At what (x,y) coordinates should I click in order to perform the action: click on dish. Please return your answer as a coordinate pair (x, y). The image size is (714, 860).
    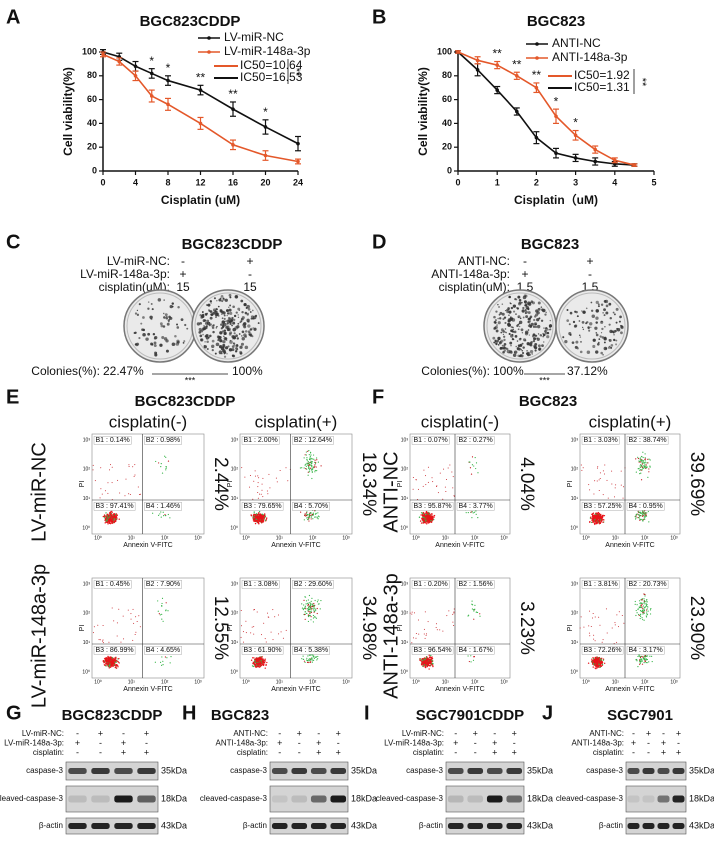
    Looking at the image, I should click on (592, 326).